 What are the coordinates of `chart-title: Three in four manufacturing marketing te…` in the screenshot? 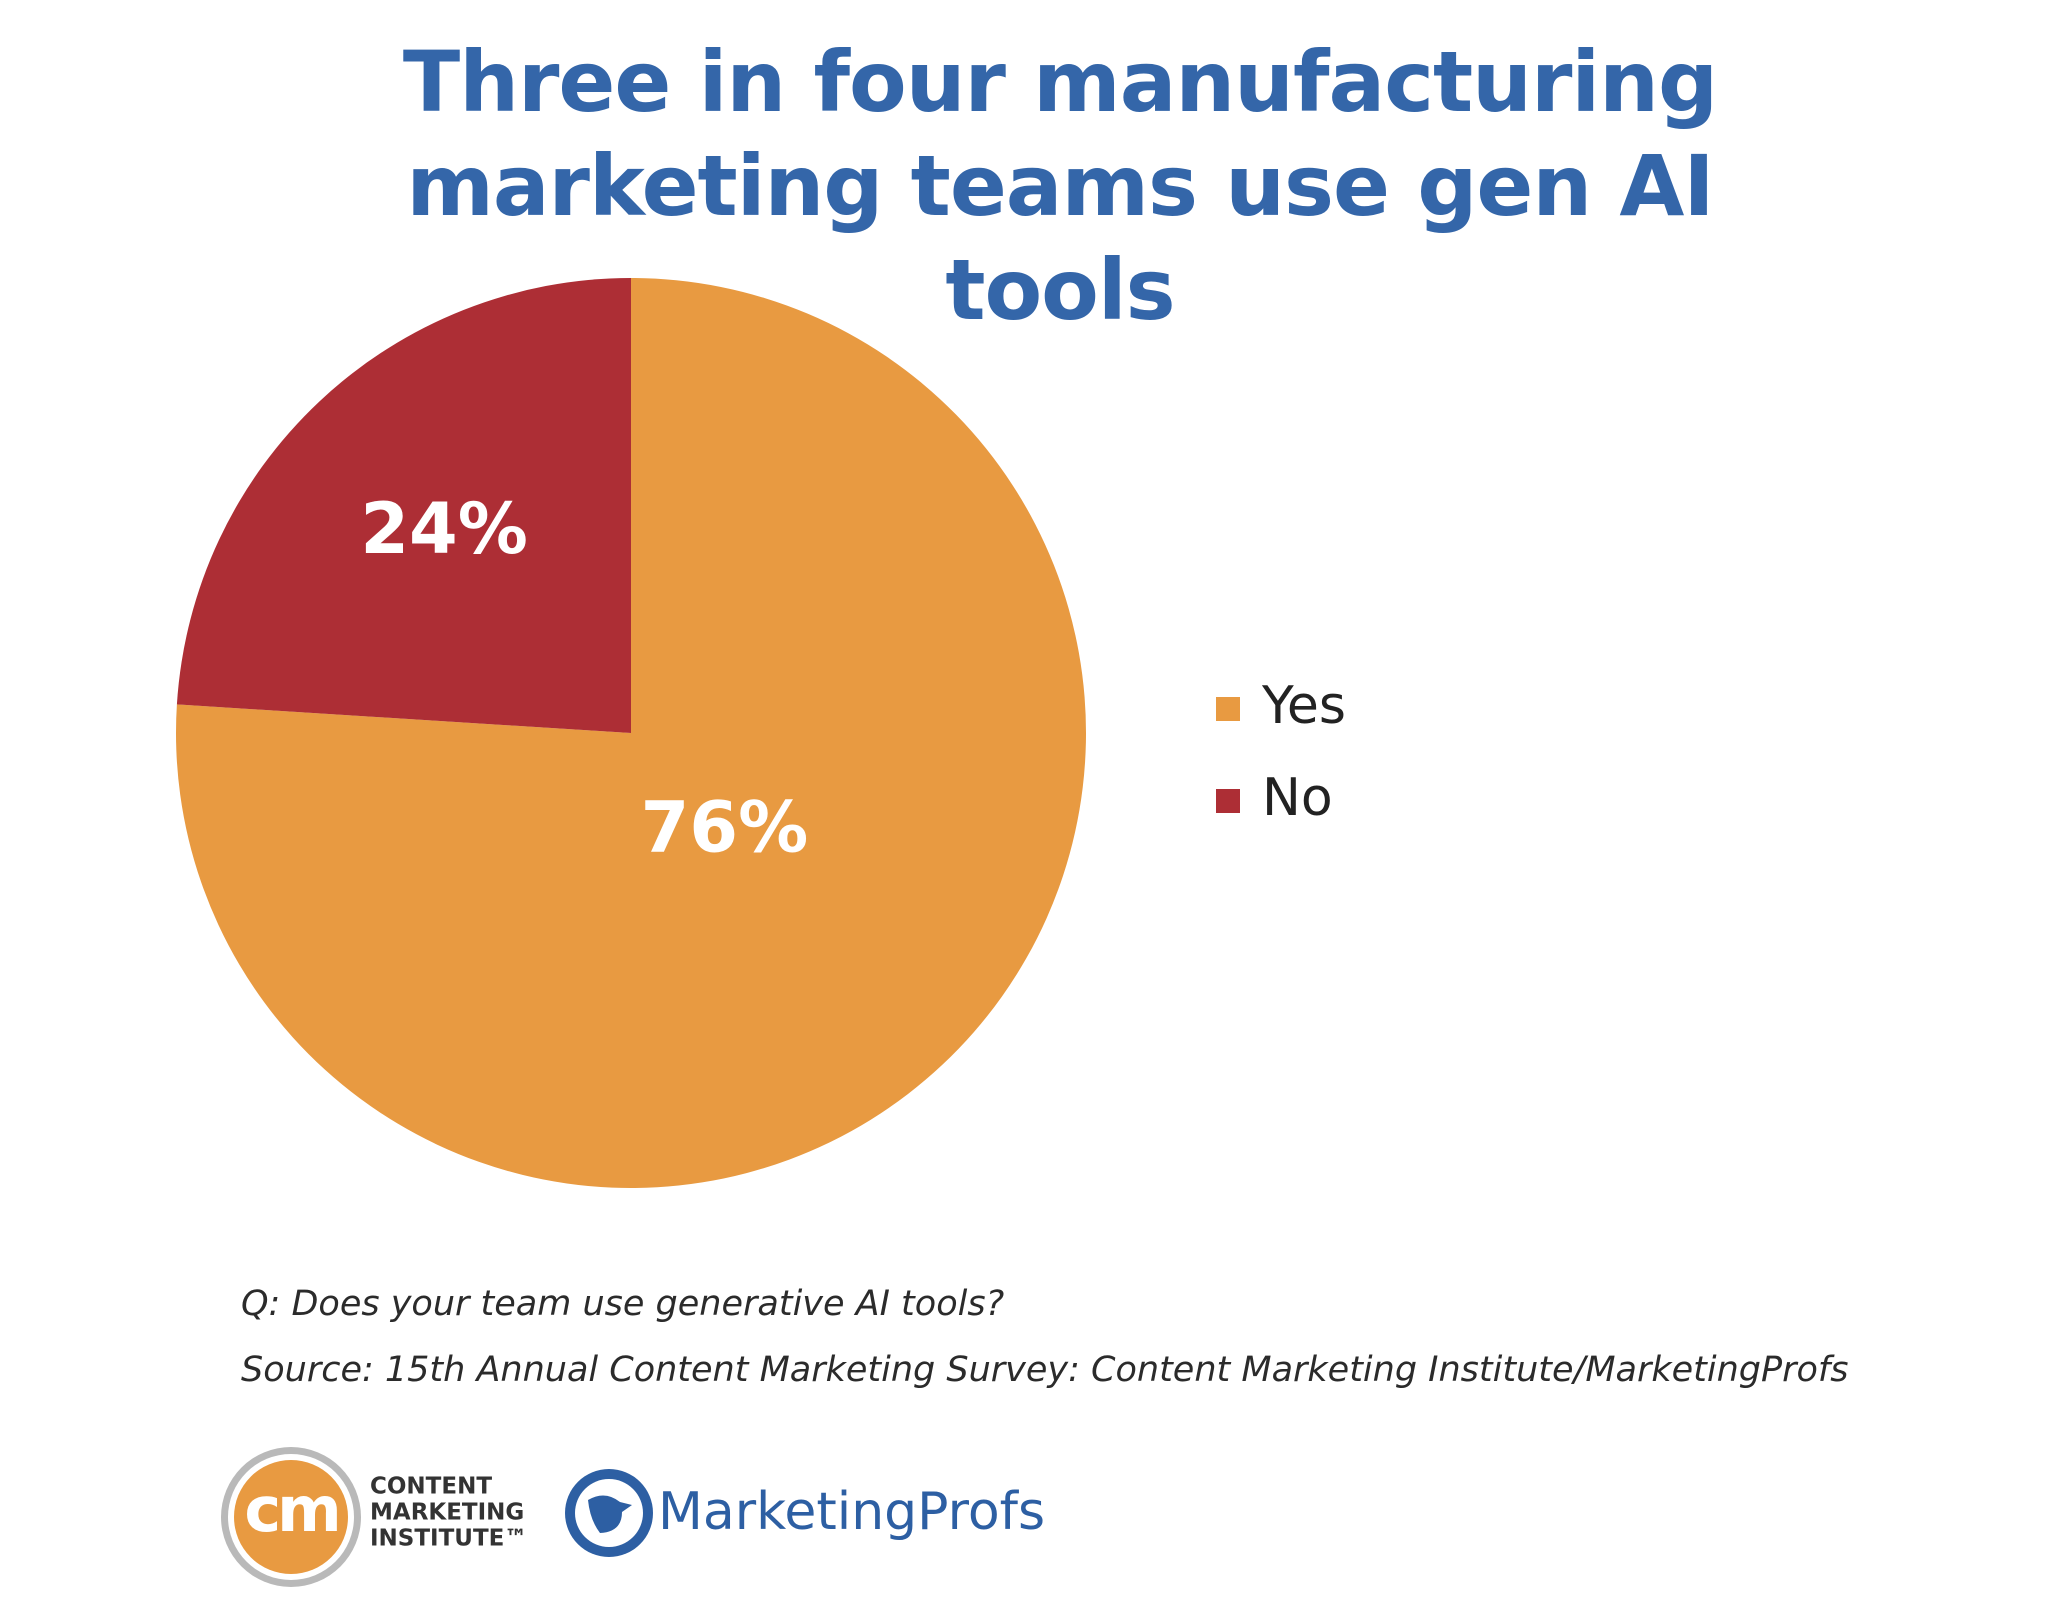 It's located at (1060, 186).